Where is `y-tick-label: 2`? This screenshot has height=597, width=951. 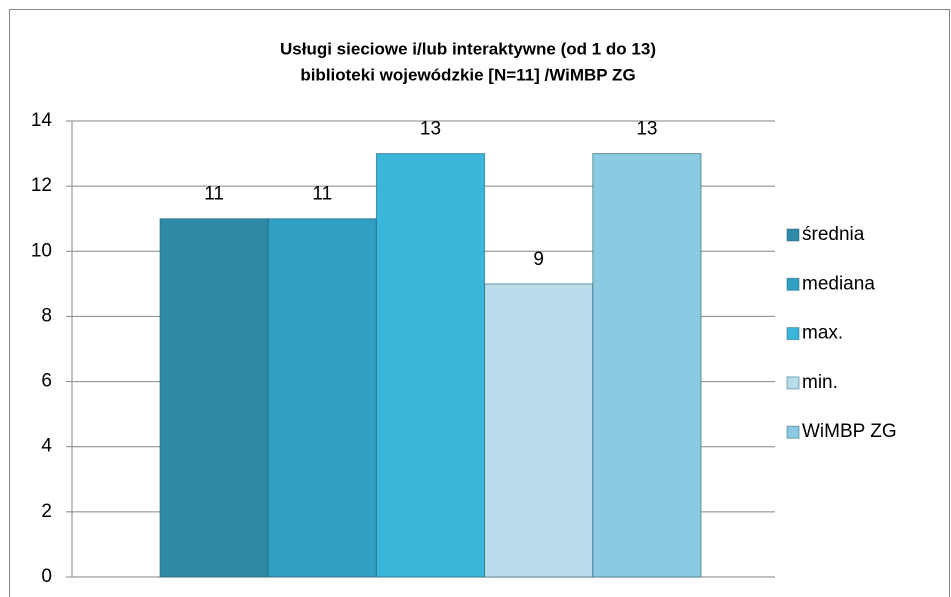 y-tick-label: 2 is located at coordinates (46, 511).